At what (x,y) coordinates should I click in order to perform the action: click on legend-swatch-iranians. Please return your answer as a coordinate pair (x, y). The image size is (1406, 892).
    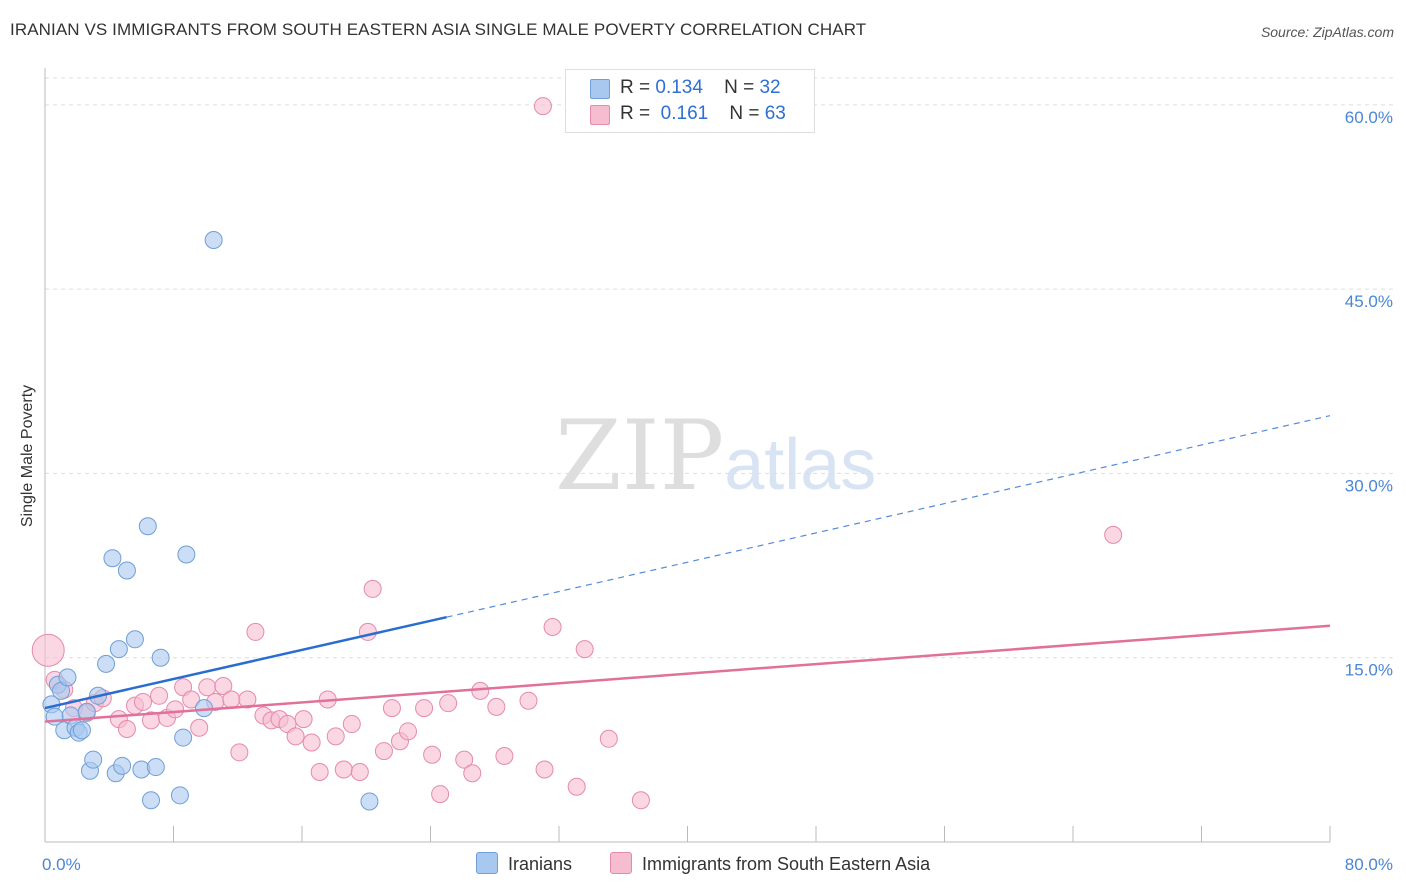
    Looking at the image, I should click on (600, 89).